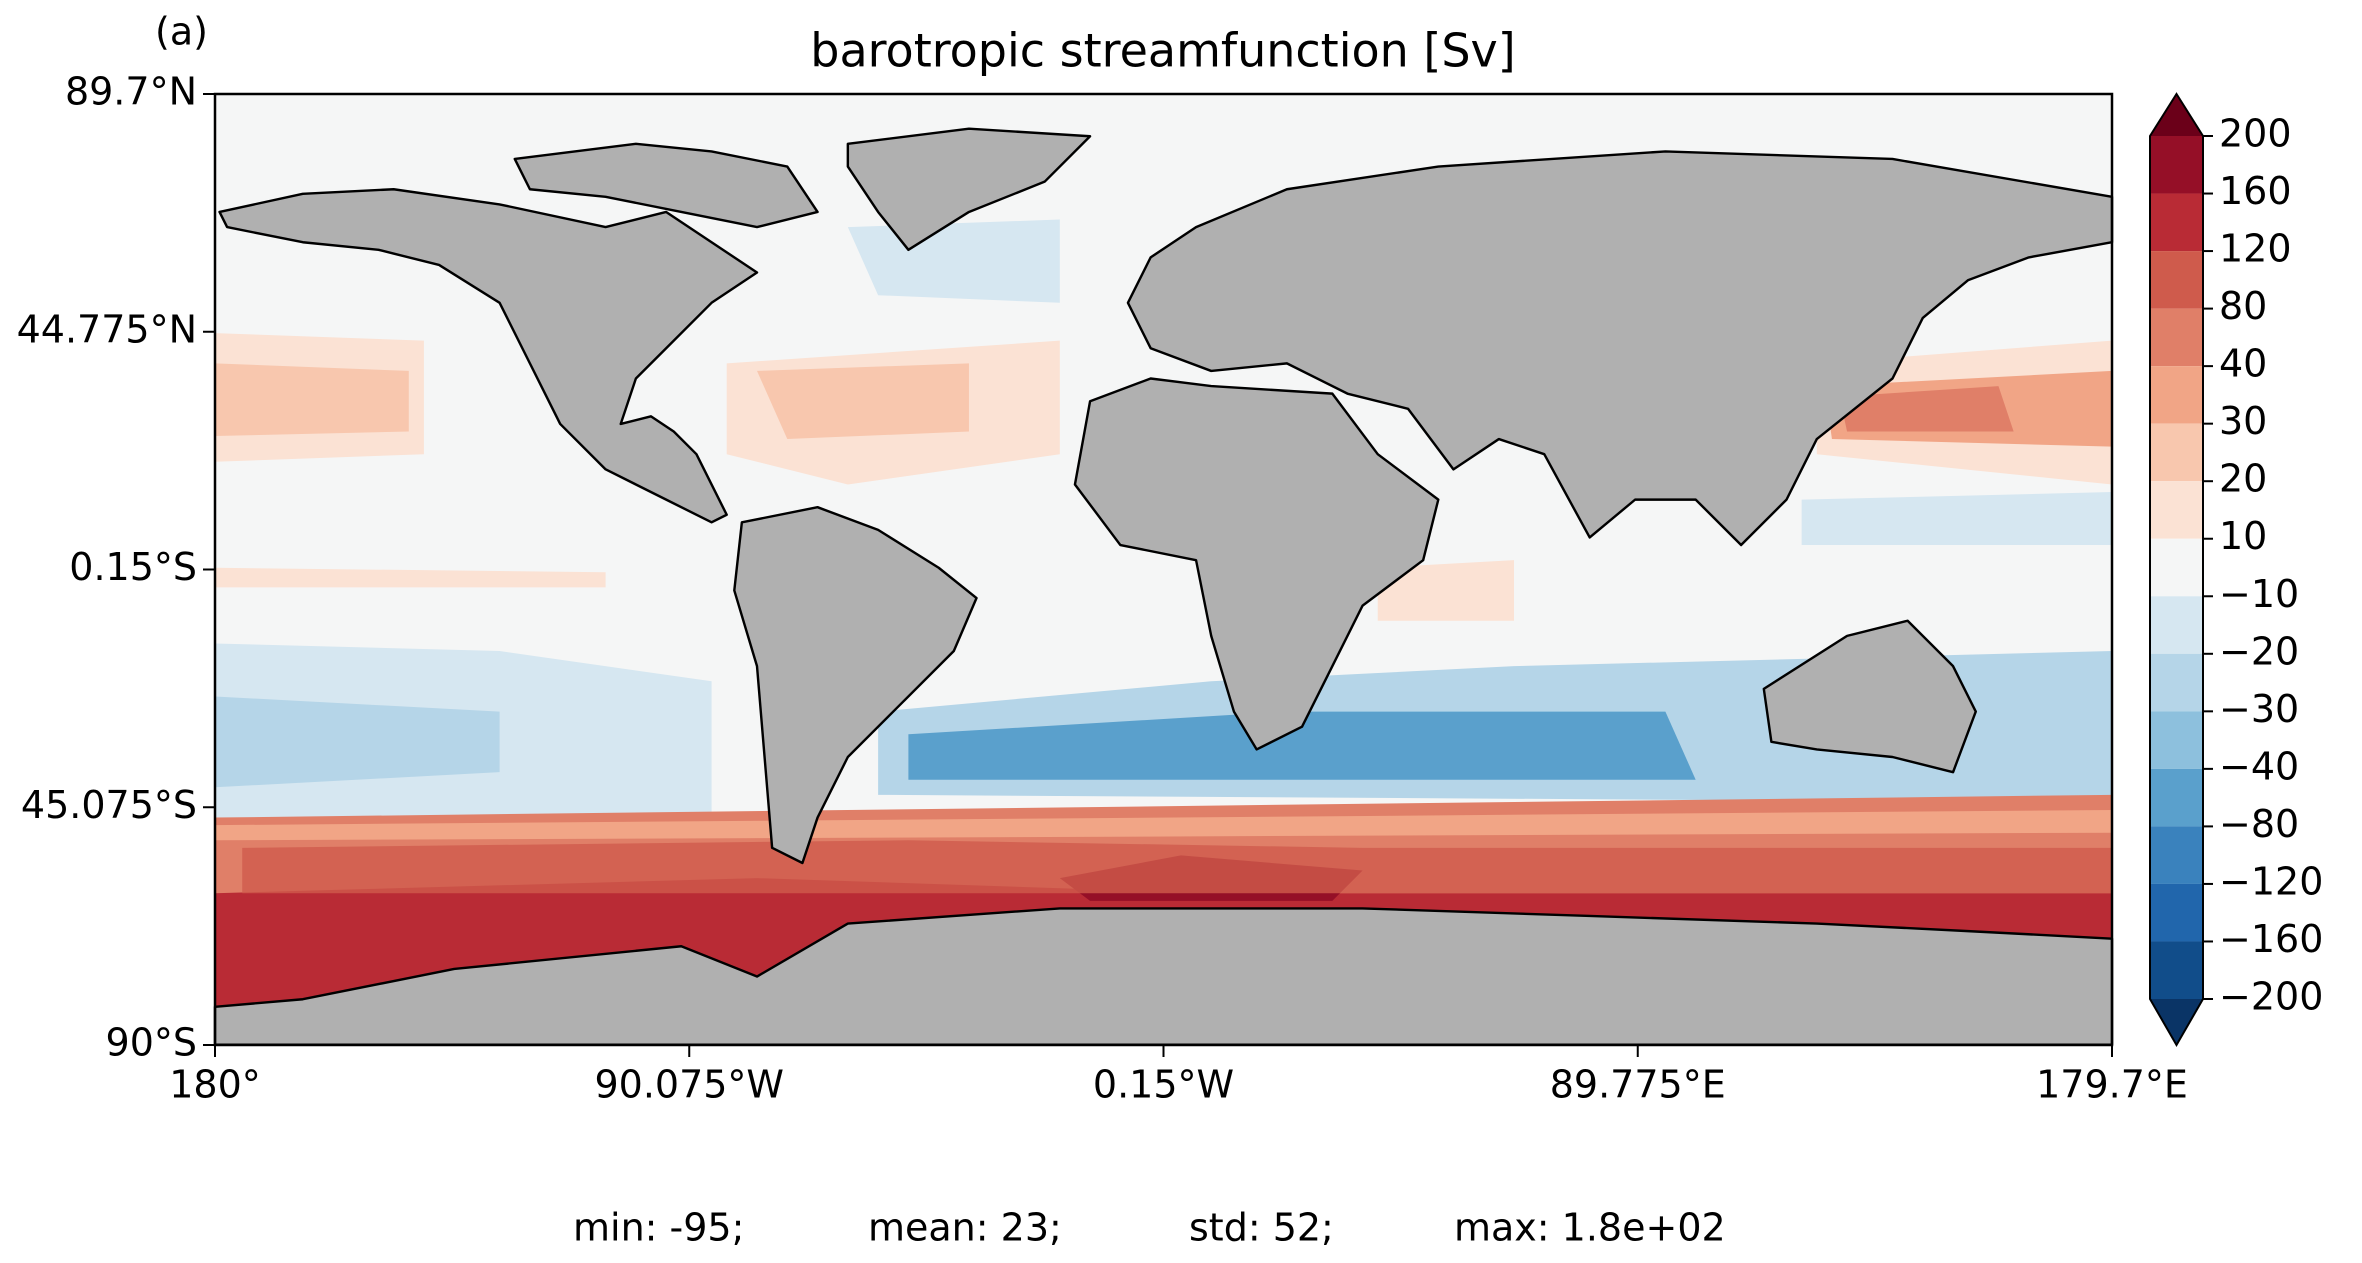 This screenshot has height=1263, width=2362. I want to click on colorbar-tick-label: −160, so click(2271, 939).